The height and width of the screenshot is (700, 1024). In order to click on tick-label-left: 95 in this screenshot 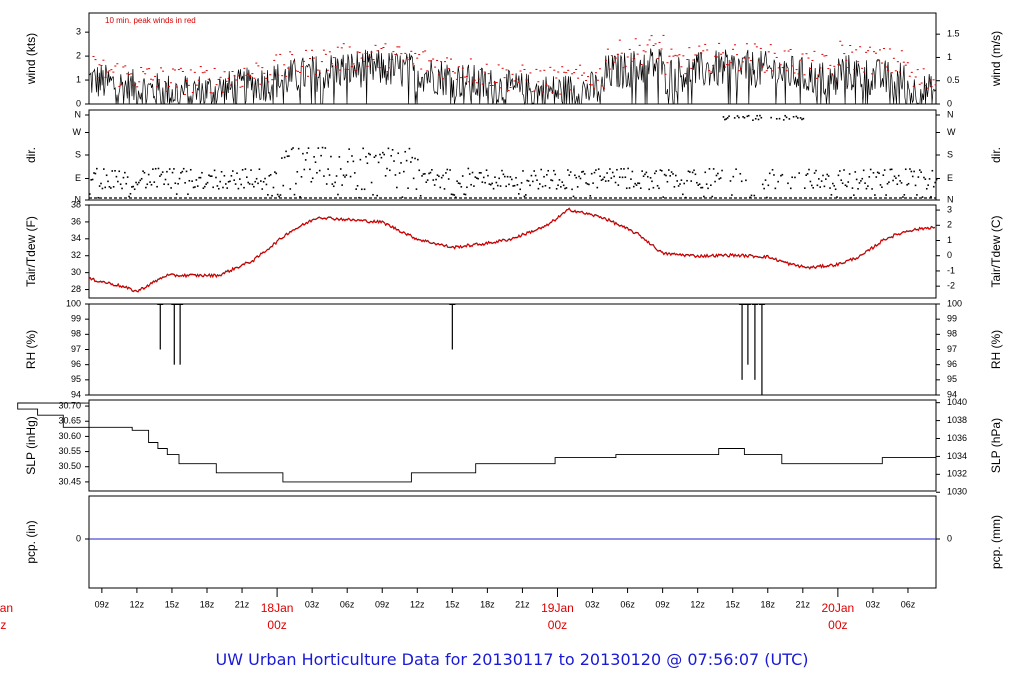, I will do `click(76, 379)`.